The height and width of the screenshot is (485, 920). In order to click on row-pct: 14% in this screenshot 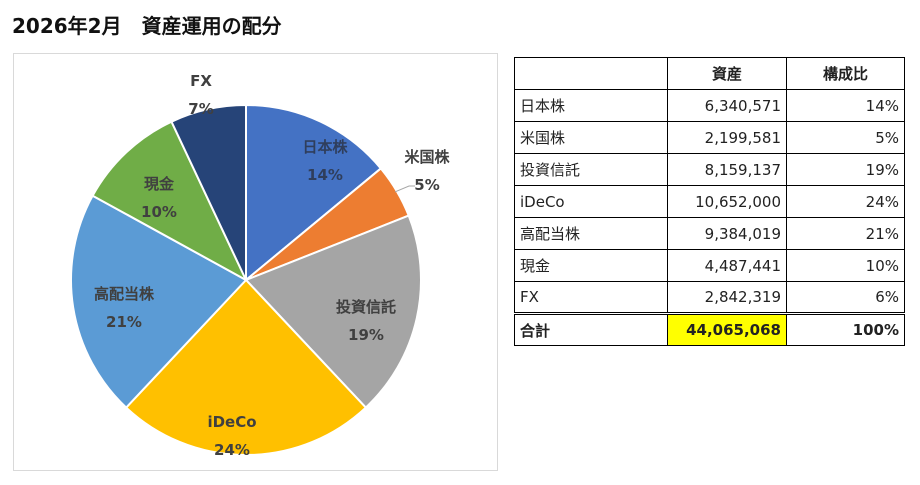, I will do `click(845, 105)`.